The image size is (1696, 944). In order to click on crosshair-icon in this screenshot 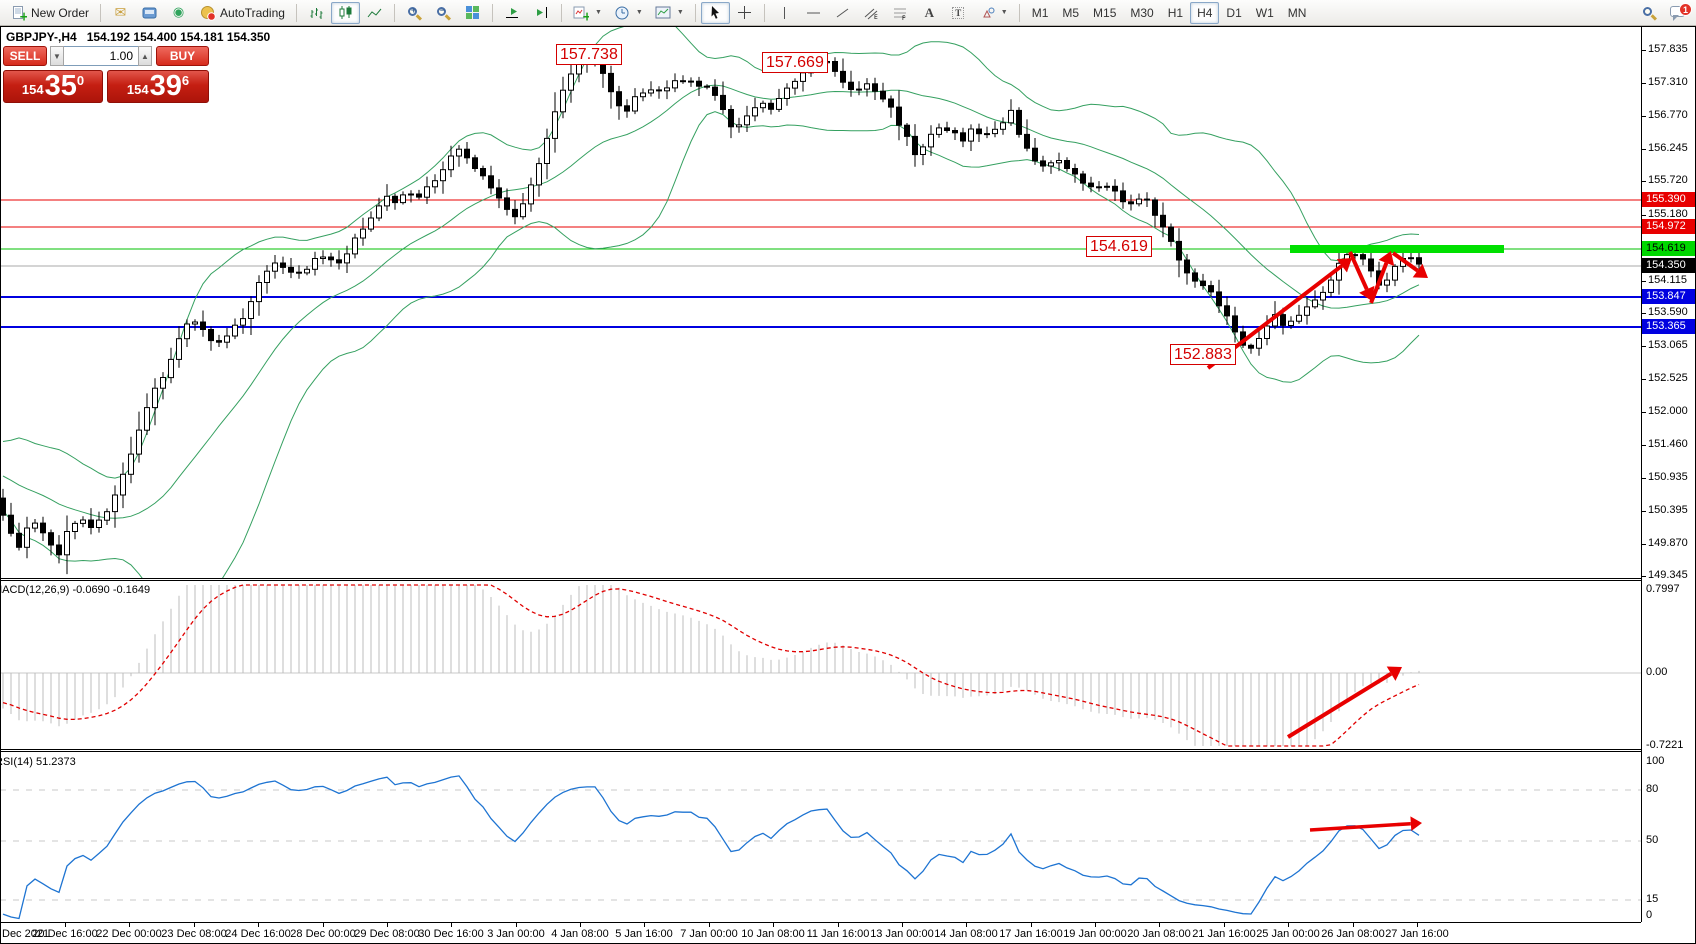, I will do `click(744, 13)`.